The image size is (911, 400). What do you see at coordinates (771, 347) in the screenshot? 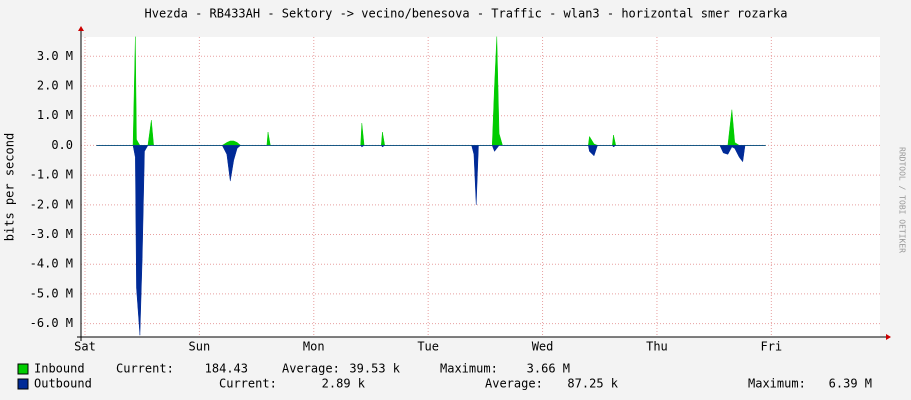
I see `x-tick-label: Fri` at bounding box center [771, 347].